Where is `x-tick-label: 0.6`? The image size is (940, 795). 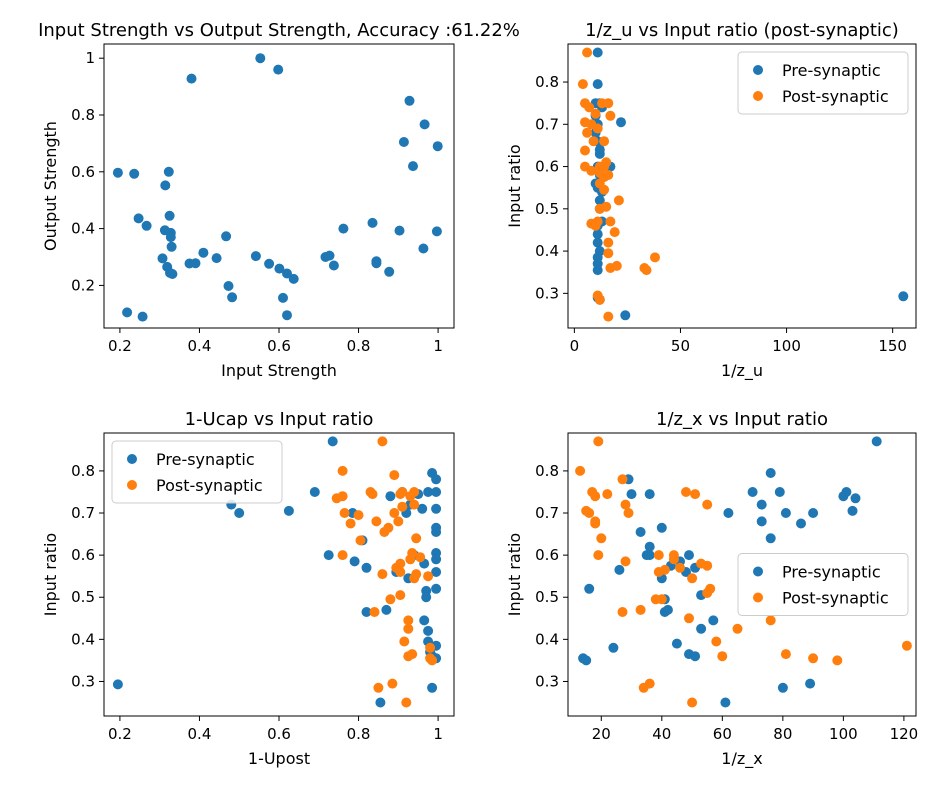 x-tick-label: 0.6 is located at coordinates (279, 346).